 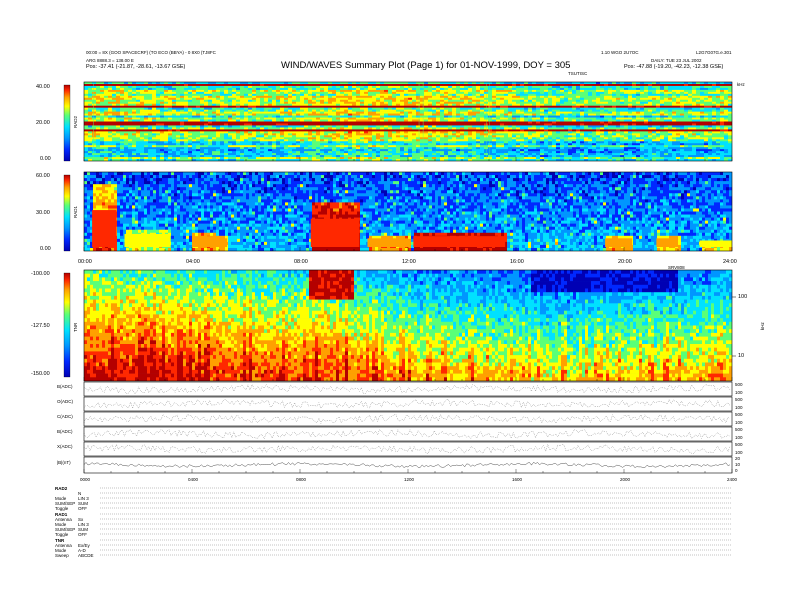 I want to click on mode-rad2-row2-val: SUM, so click(x=83, y=503).